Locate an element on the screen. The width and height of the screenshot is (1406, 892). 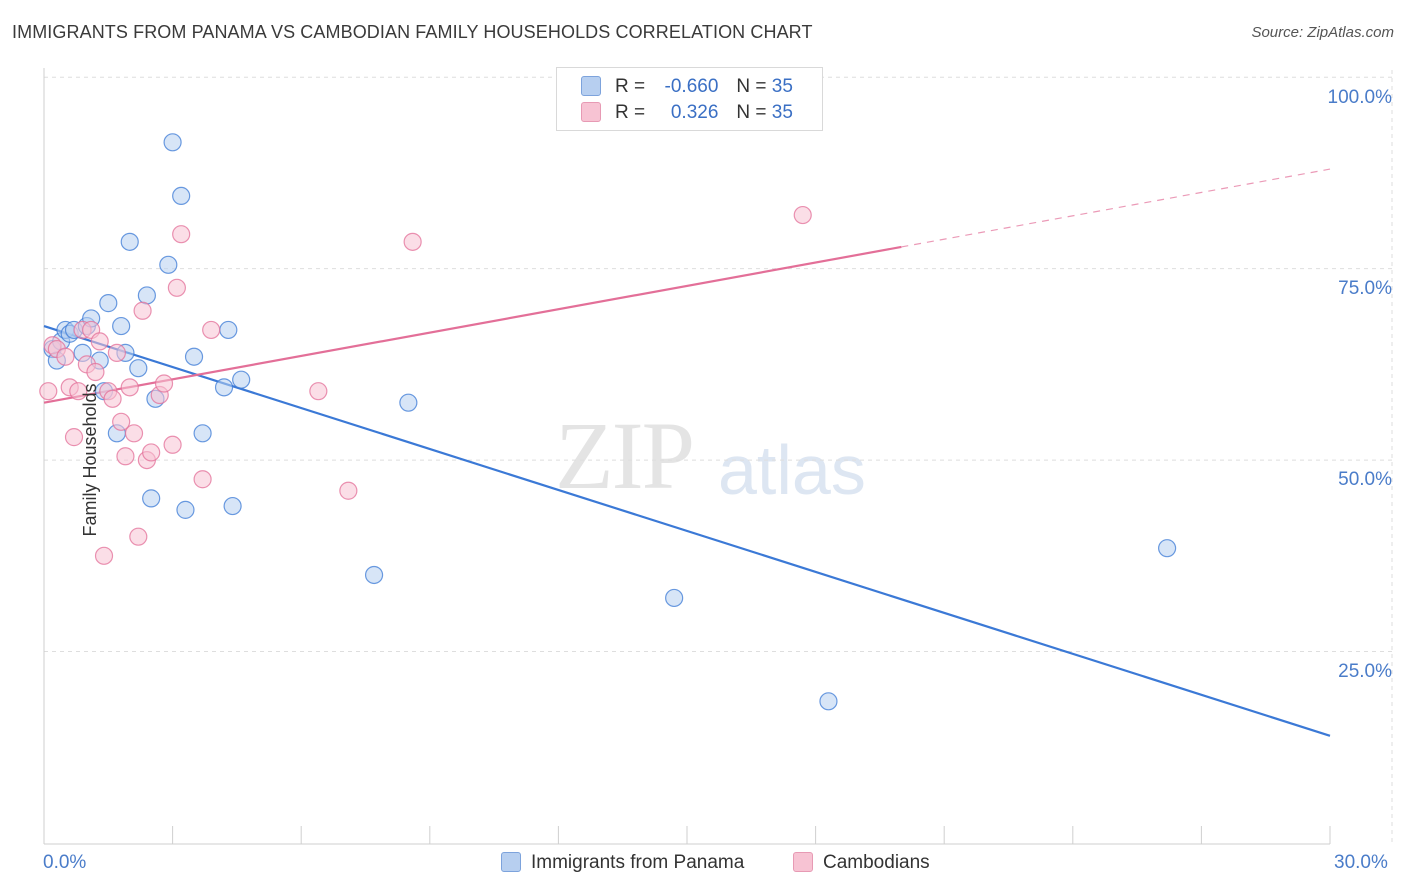
trend-line-extension is located at coordinates (1116, 208).